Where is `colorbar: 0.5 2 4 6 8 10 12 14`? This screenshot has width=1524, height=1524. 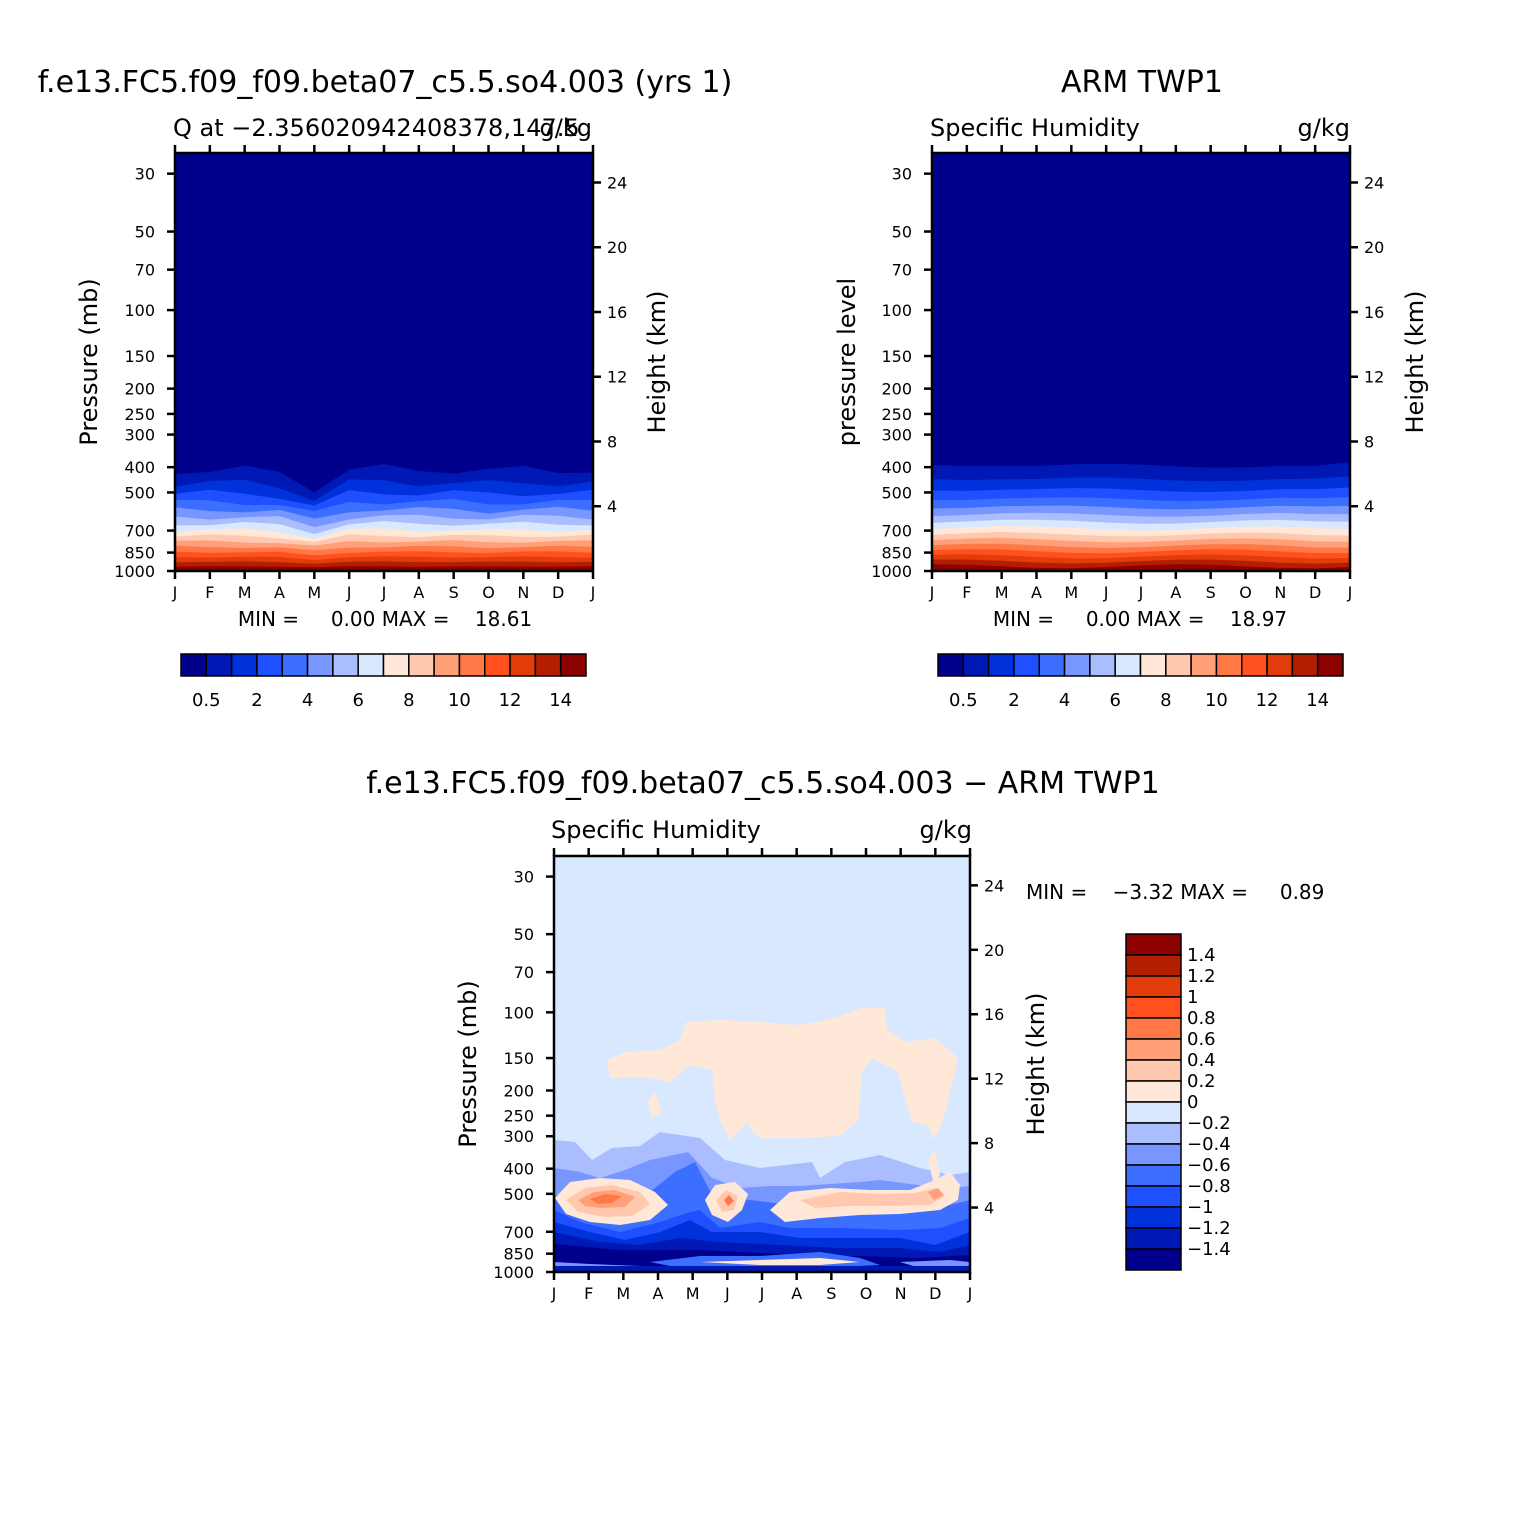 colorbar: 0.5 2 4 6 8 10 12 14 is located at coordinates (383, 682).